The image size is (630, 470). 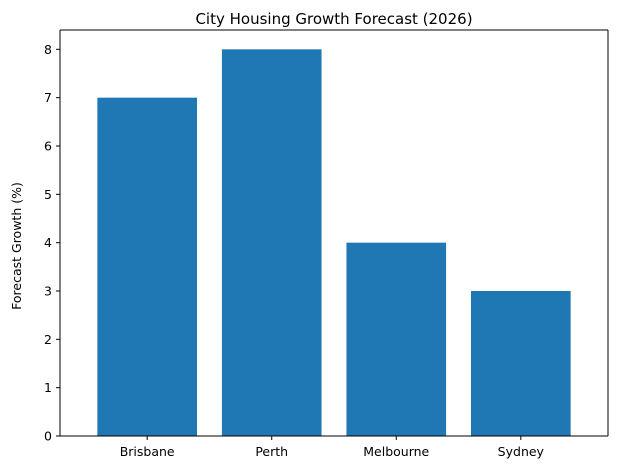 What do you see at coordinates (16, 246) in the screenshot?
I see `y-axis-label: Forecast Growth (%)` at bounding box center [16, 246].